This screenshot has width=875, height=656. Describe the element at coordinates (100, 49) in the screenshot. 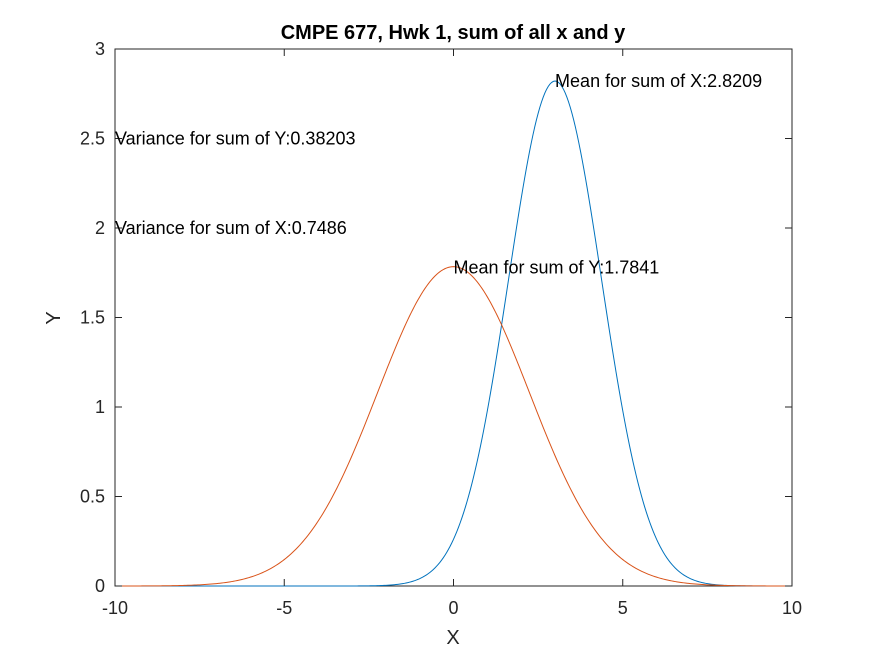

I see `y-tick-label: 3` at that location.